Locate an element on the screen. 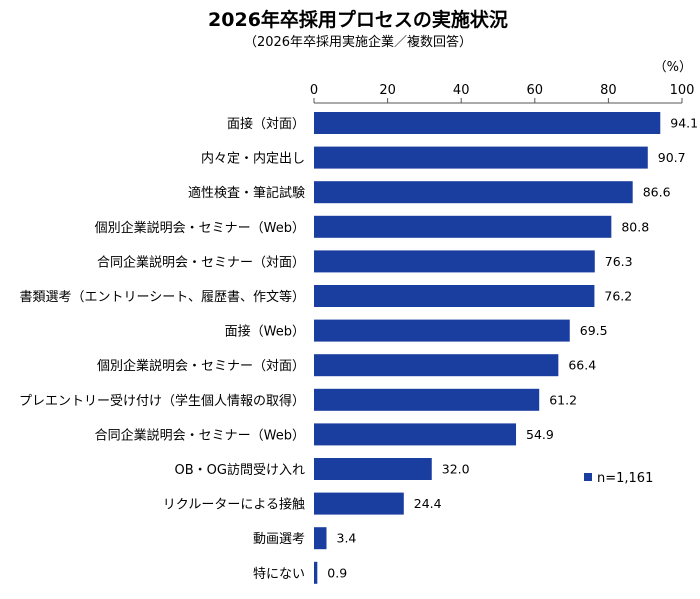 The image size is (700, 599). category-label: 面接（Web） is located at coordinates (265, 332).